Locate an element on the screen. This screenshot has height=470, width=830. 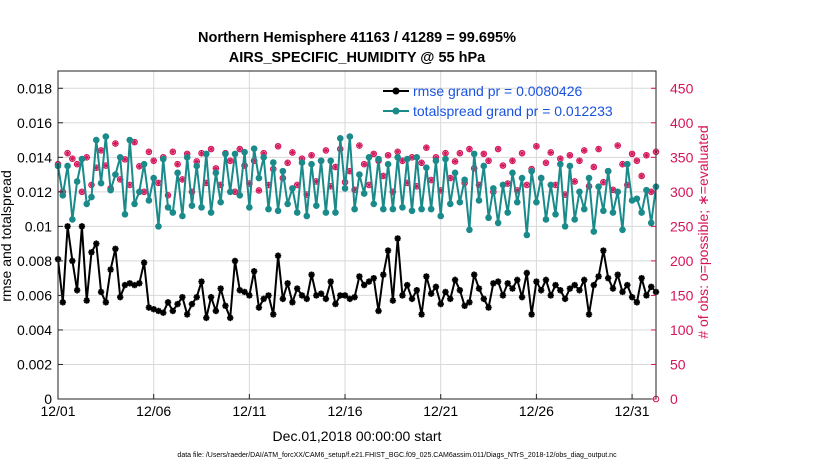
y2-axis-label: # of obs: o=possible; ∗=evaluated is located at coordinates (703, 231).